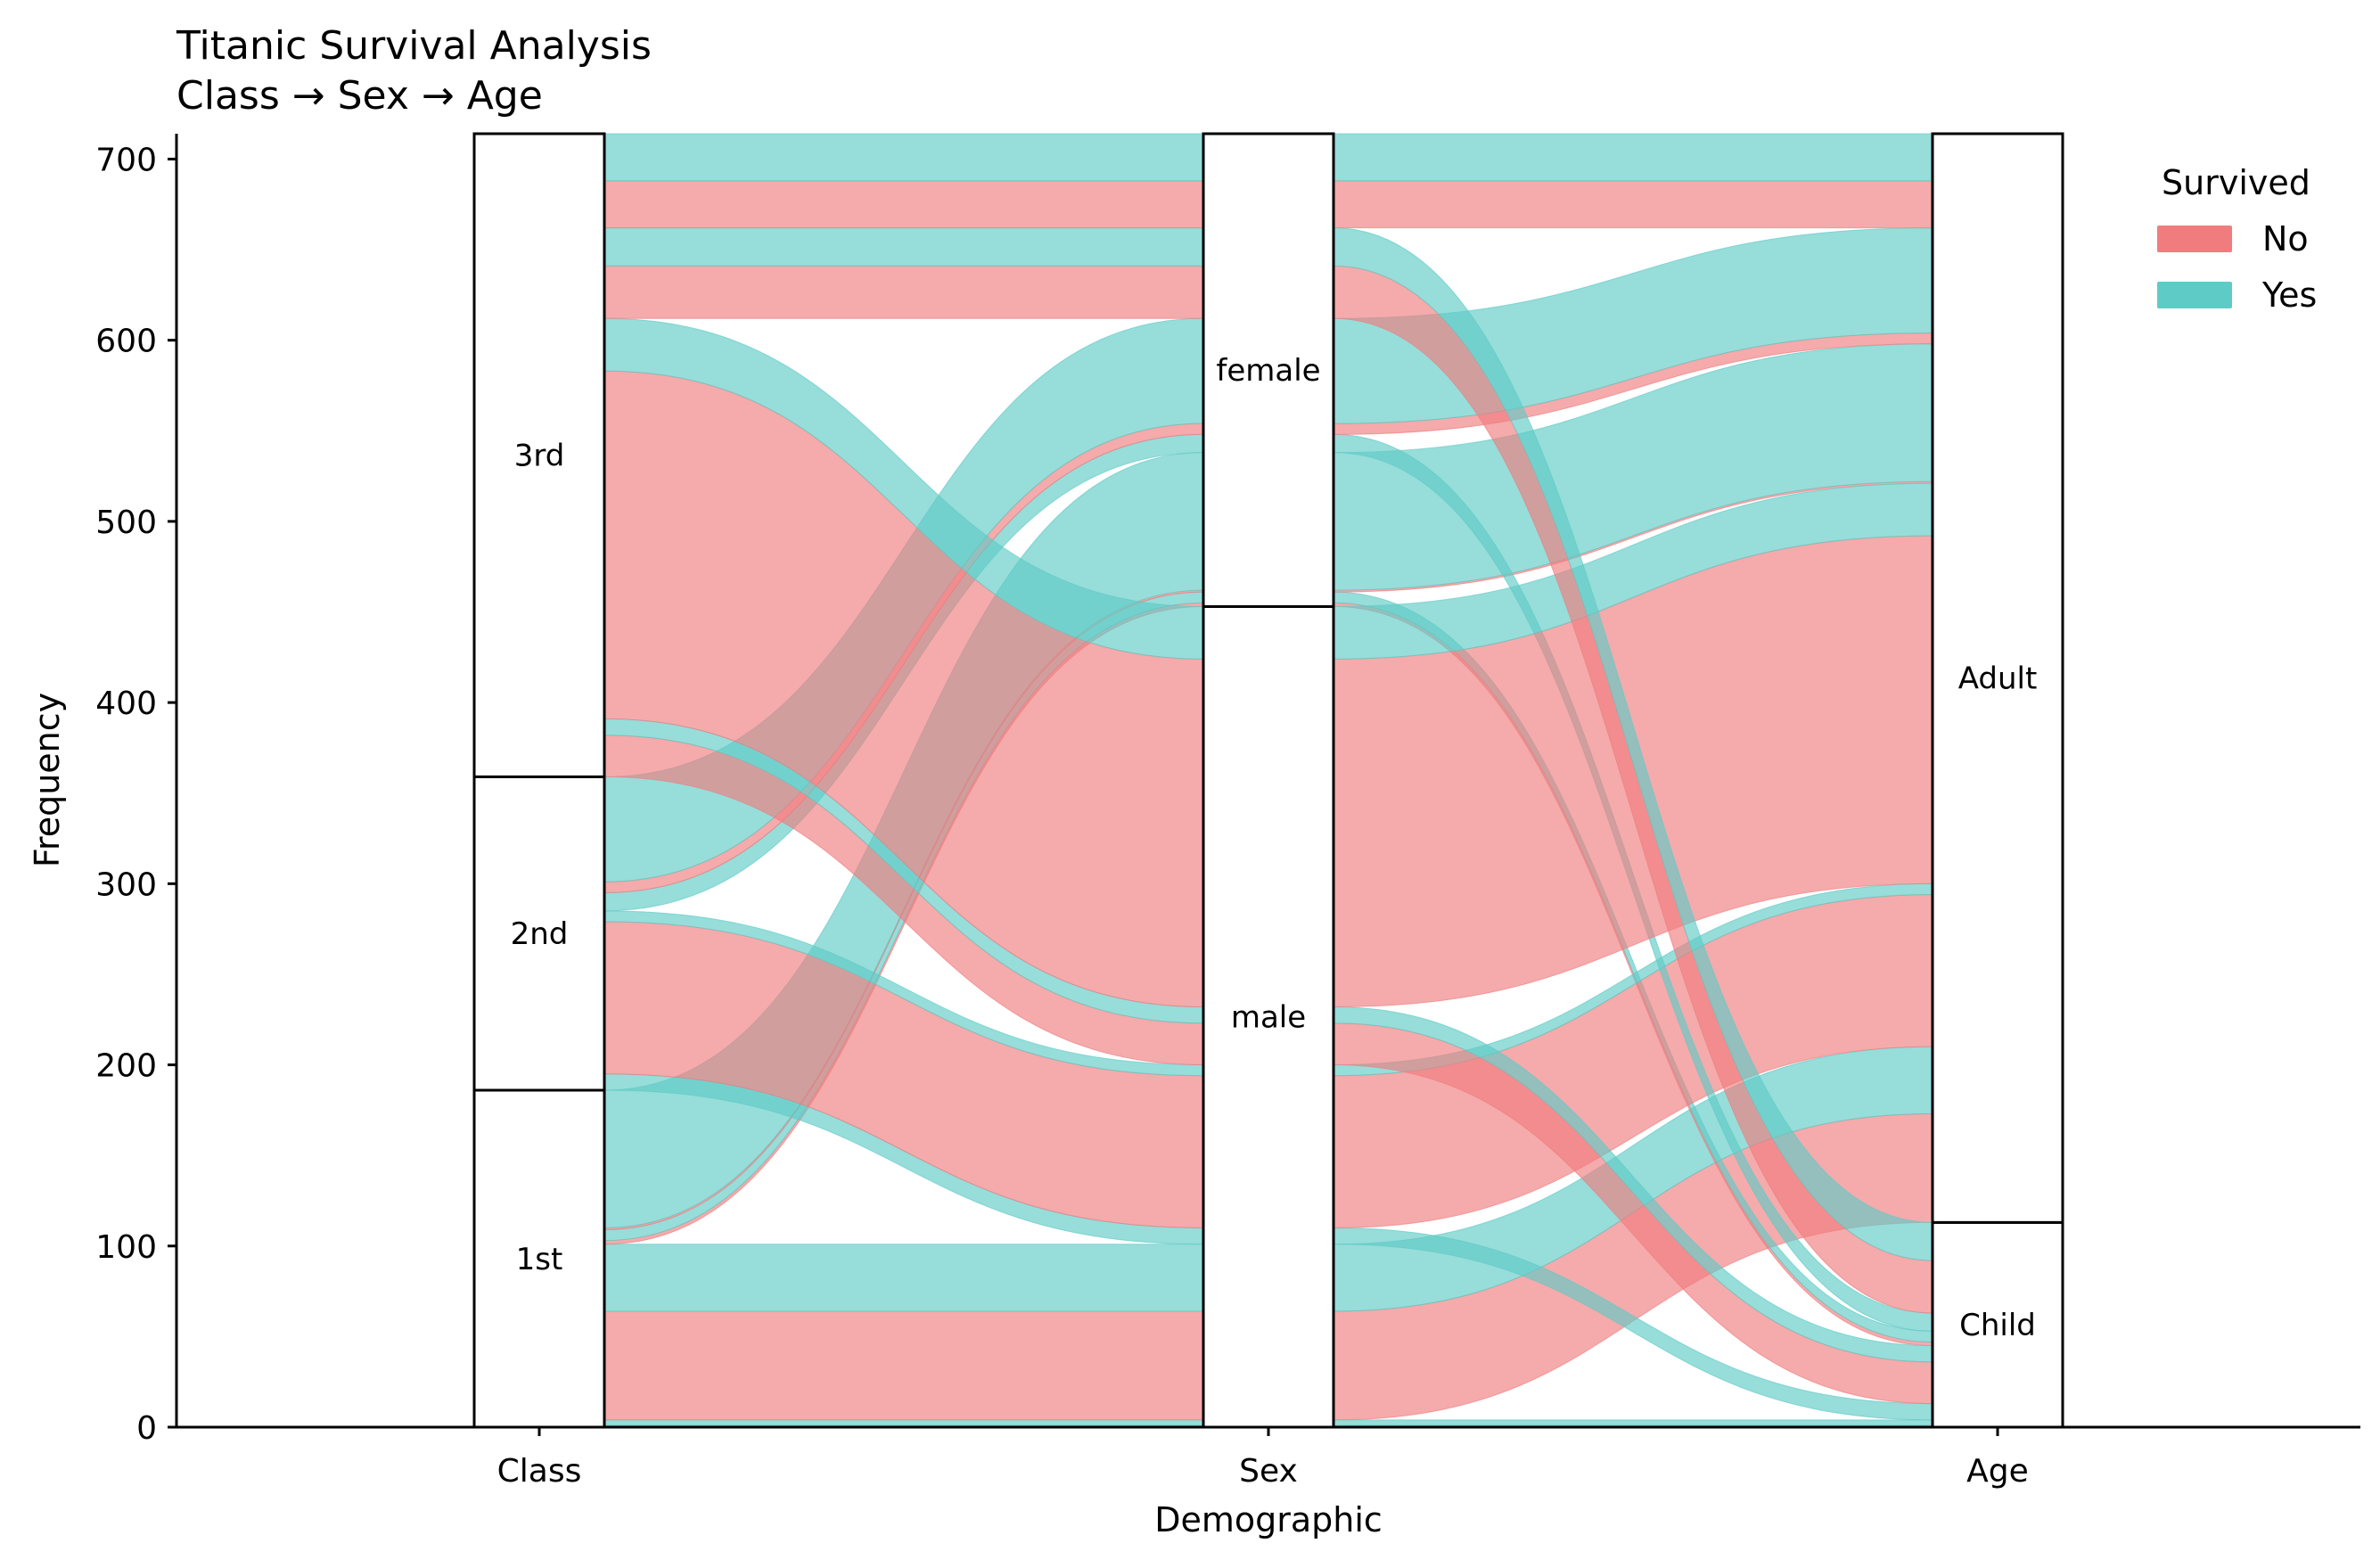  I want to click on legend: Survived No Yes, so click(2237, 239).